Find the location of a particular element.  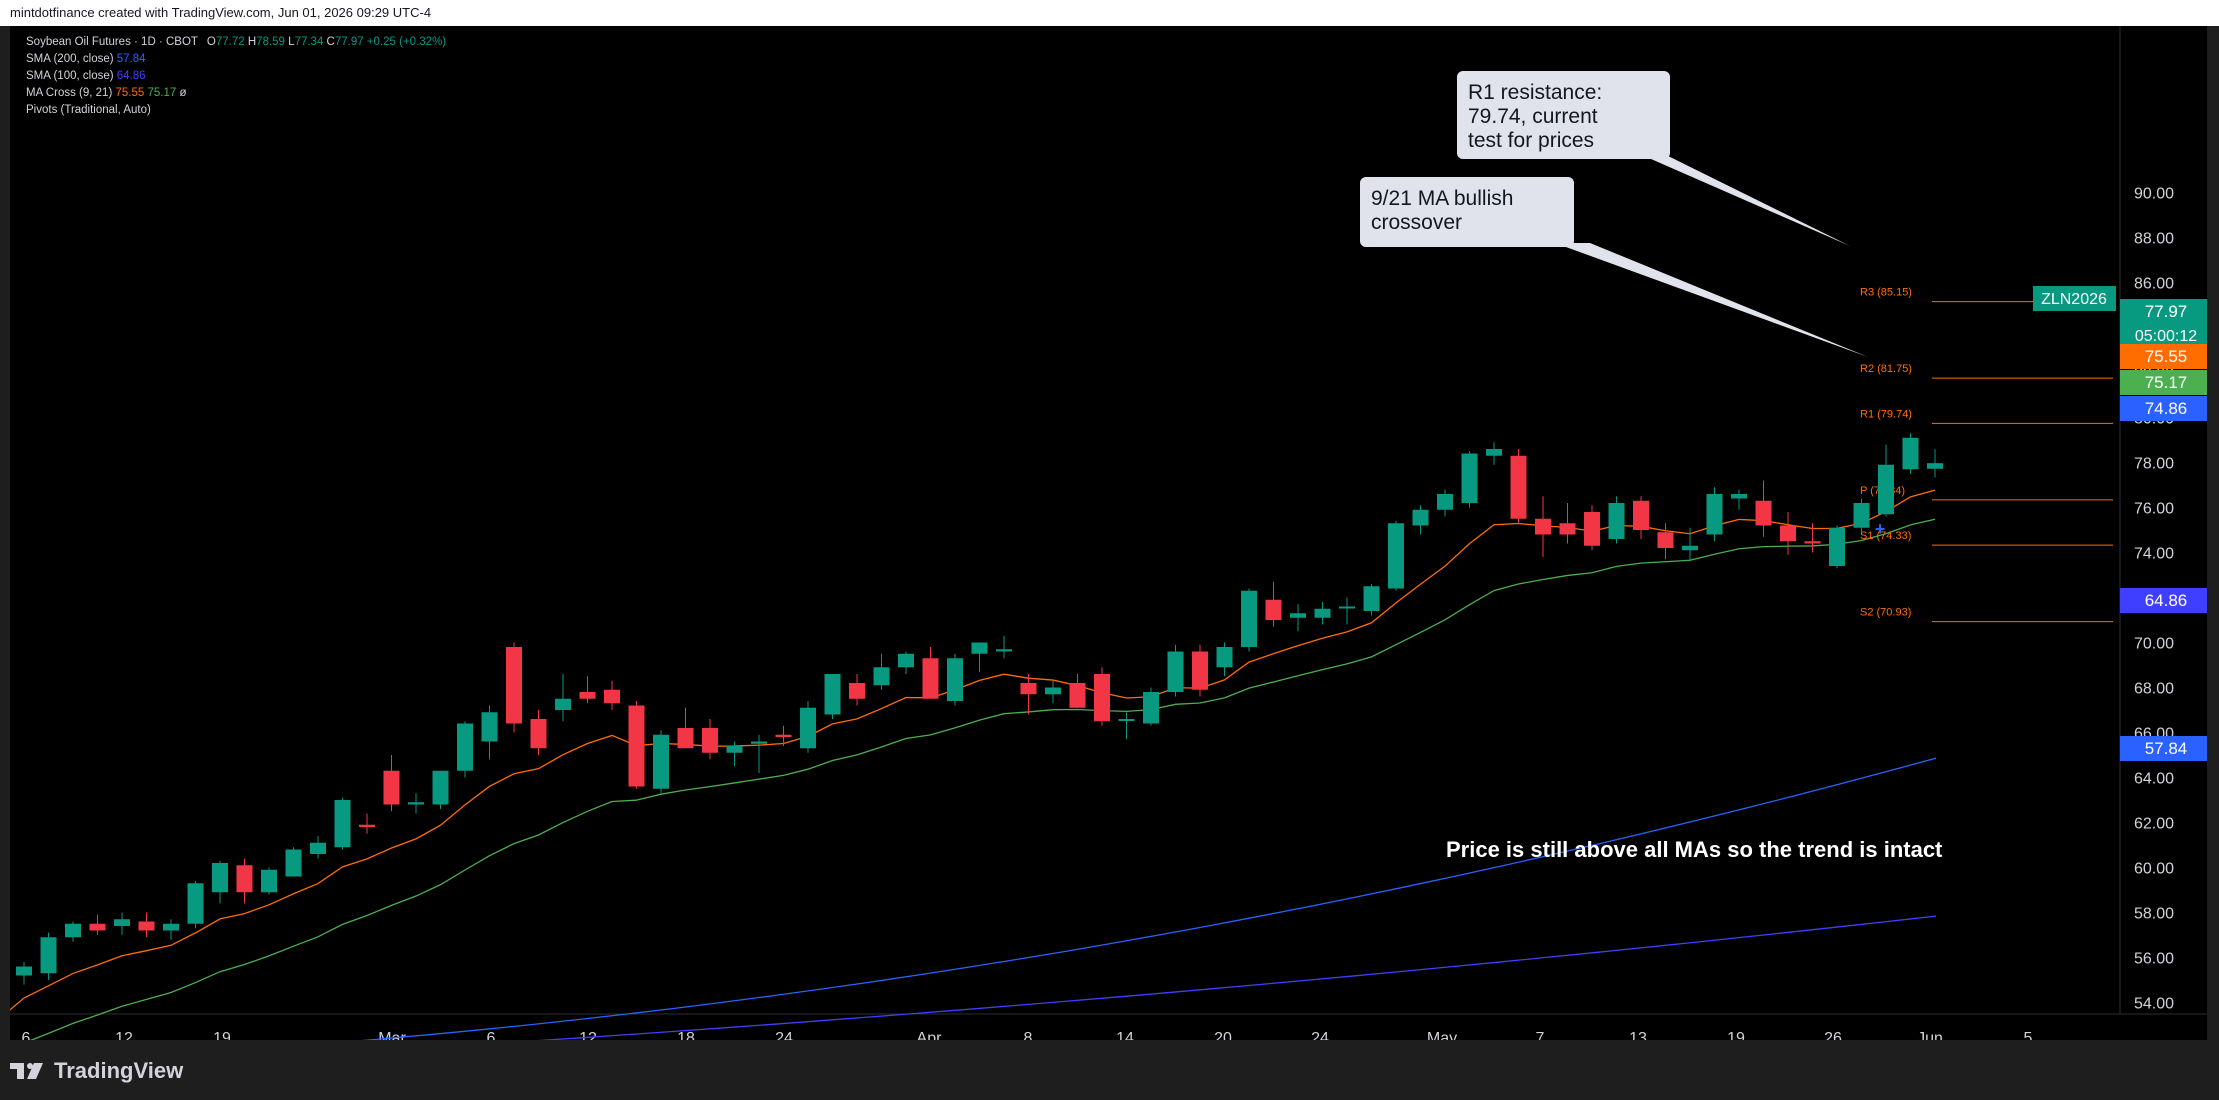

legend-pivots-label: Pivots (Traditional, Auto) is located at coordinates (88, 110).